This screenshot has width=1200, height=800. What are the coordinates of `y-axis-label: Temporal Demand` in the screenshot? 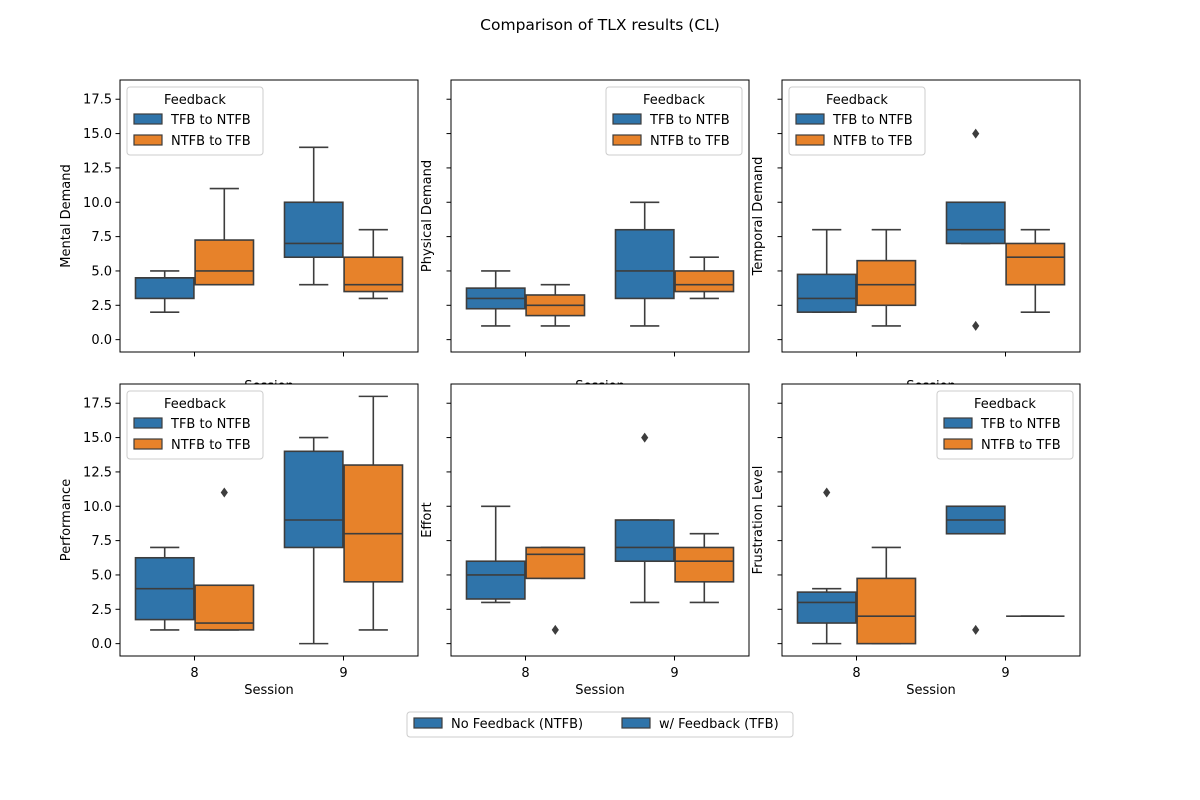 It's located at (758, 217).